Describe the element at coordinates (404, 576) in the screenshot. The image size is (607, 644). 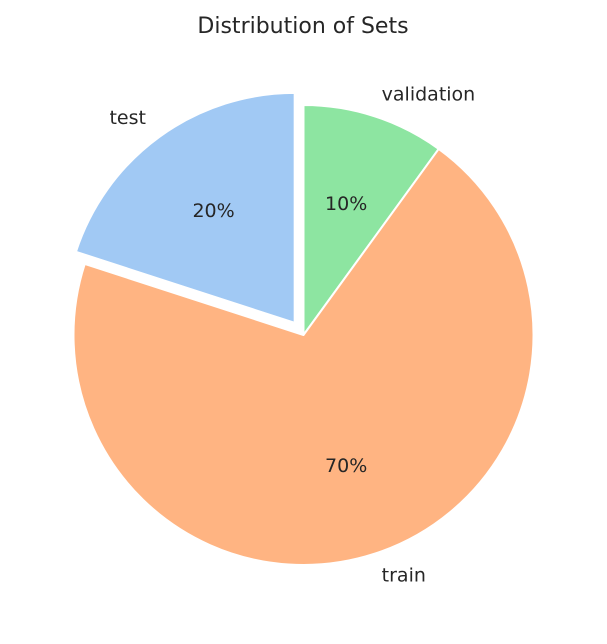
I see `slice-label-train: train` at that location.